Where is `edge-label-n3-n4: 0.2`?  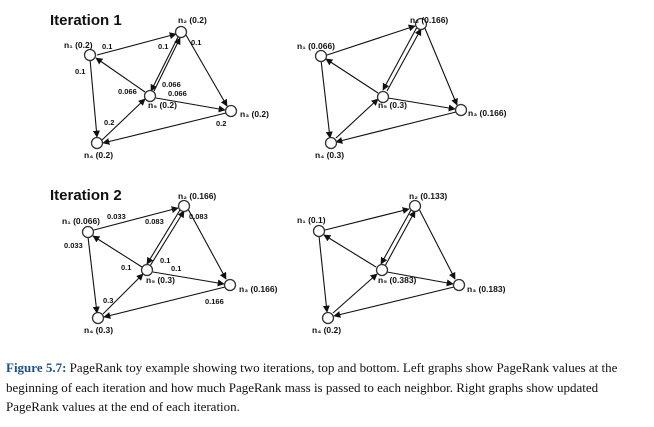
edge-label-n3-n4: 0.2 is located at coordinates (221, 123).